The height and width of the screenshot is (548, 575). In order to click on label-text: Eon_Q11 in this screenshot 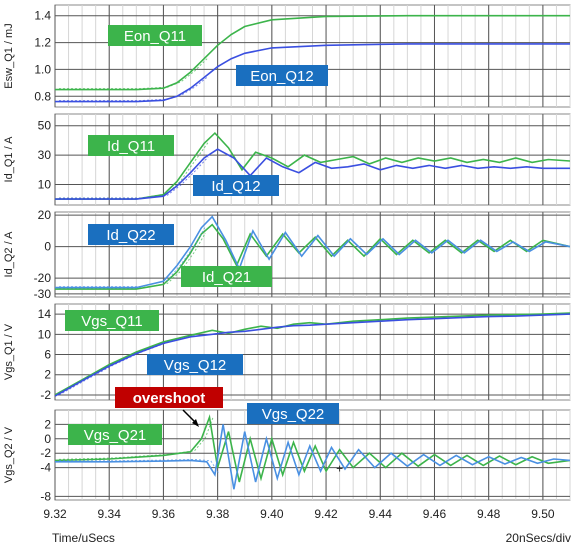, I will do `click(155, 36)`.